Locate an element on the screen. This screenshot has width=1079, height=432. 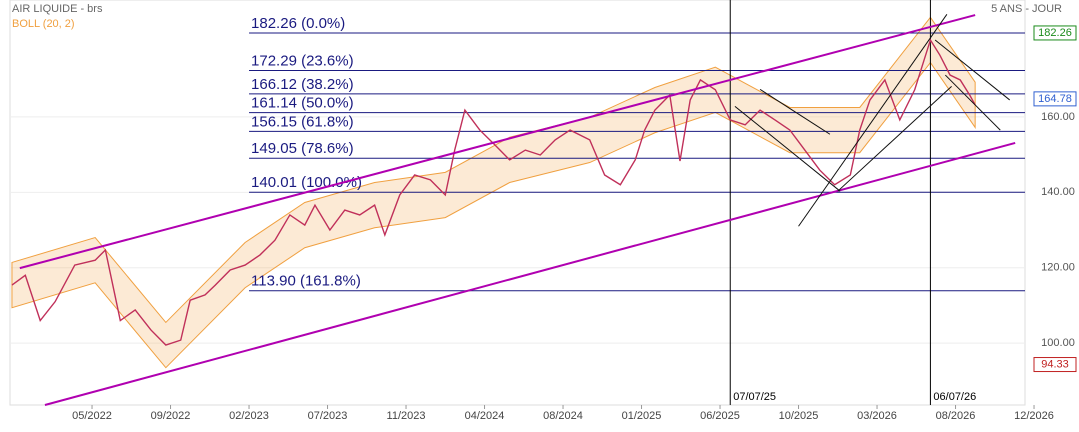
y-tick-label: 100.00 is located at coordinates (1058, 343).